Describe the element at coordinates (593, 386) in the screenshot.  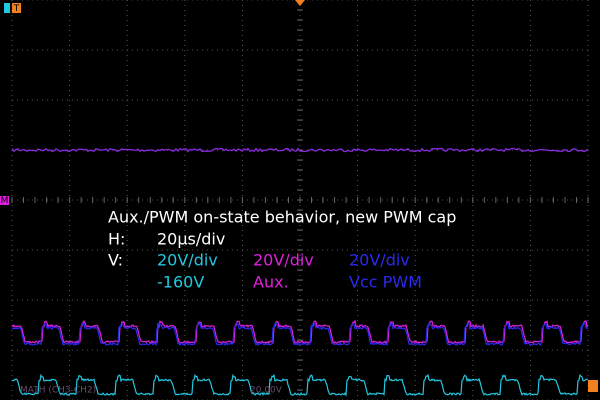
I see `trigger-level-marker` at that location.